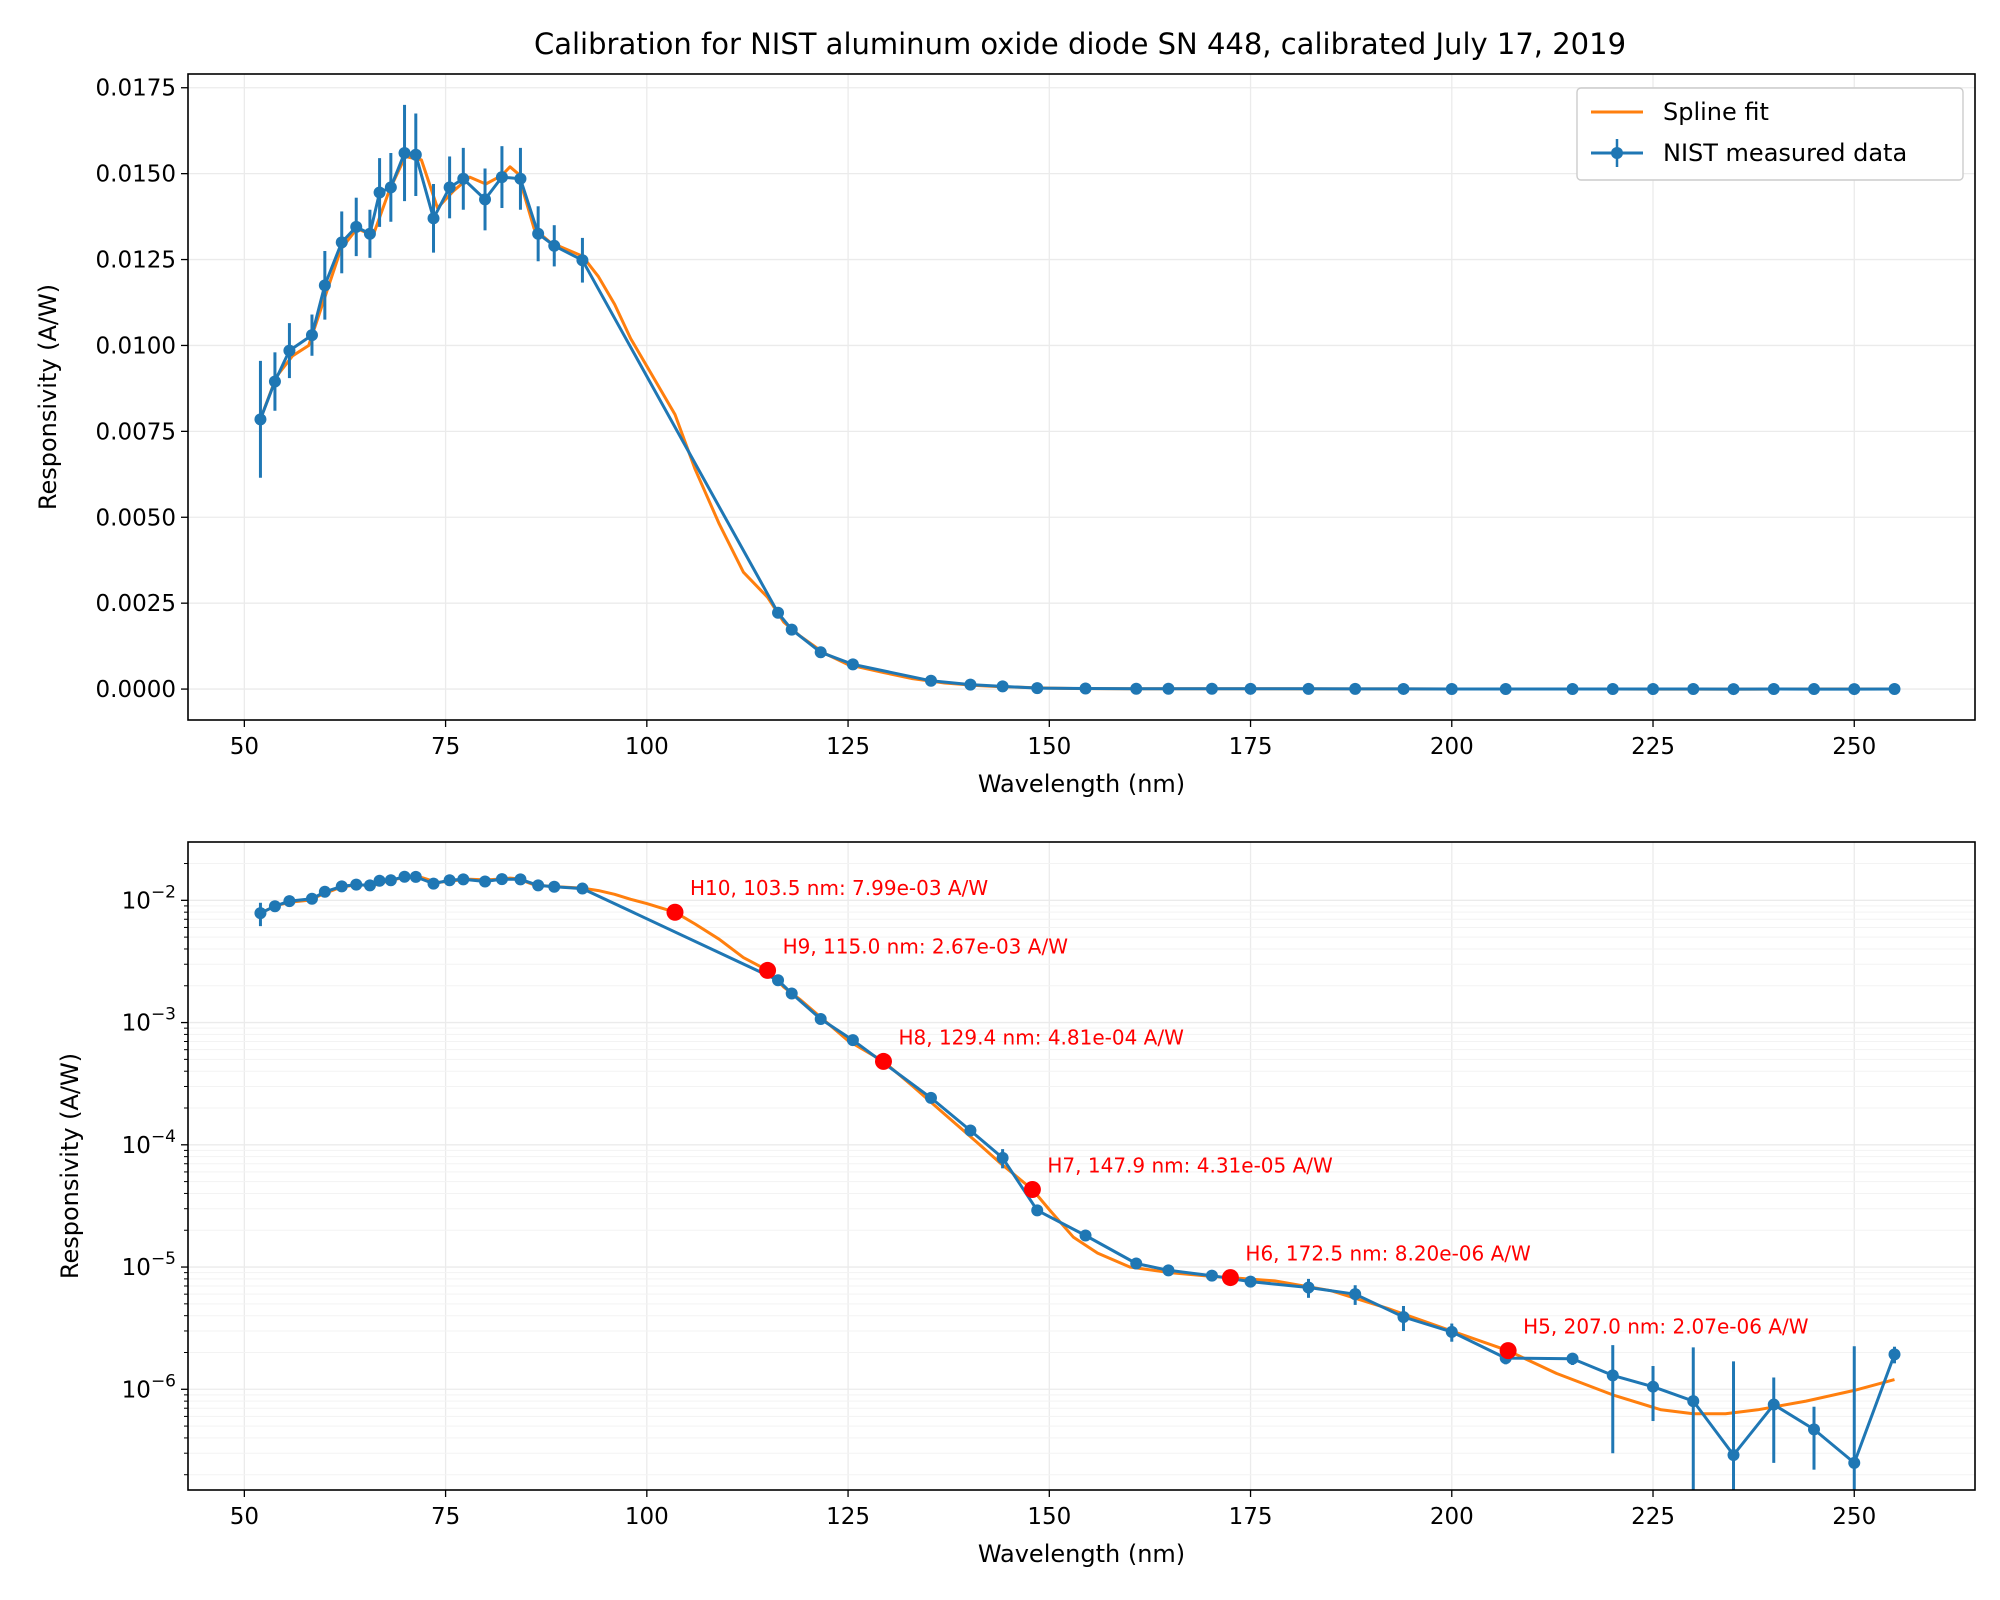  What do you see at coordinates (1653, 747) in the screenshot?
I see `x-tick-label: 225` at bounding box center [1653, 747].